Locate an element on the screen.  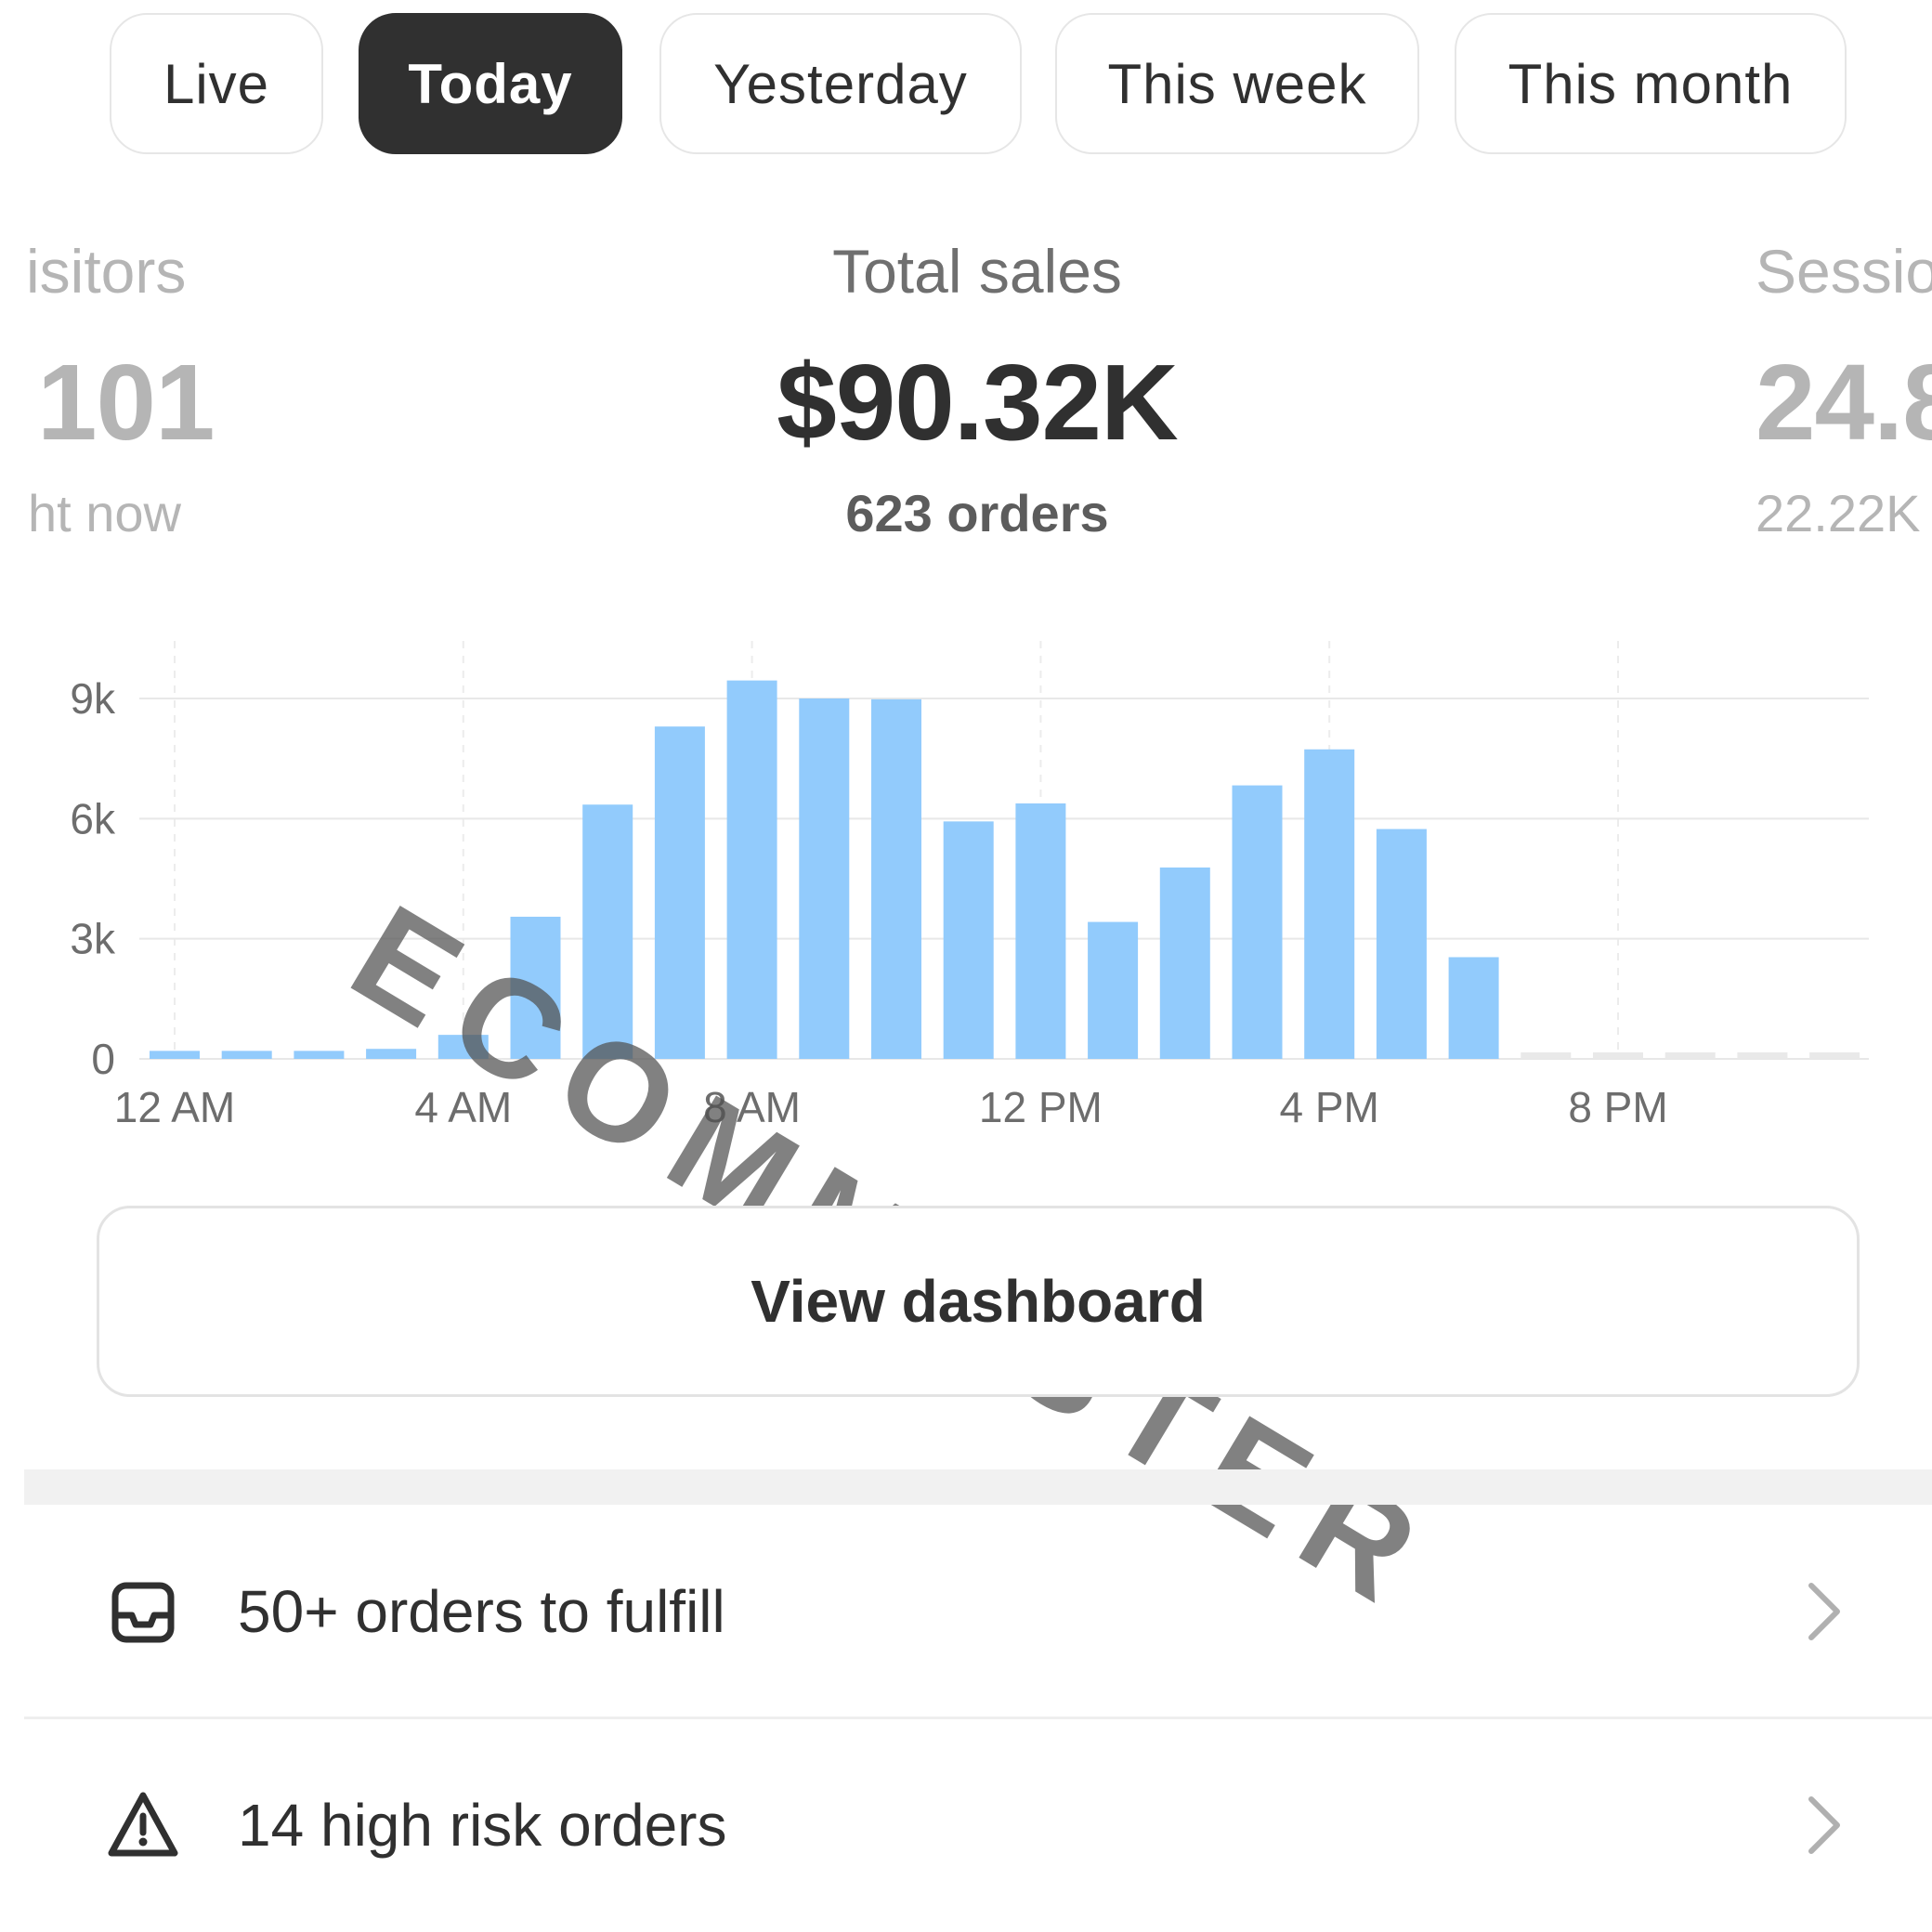
metric-sessions-value: 24.8 is located at coordinates (1844, 402).